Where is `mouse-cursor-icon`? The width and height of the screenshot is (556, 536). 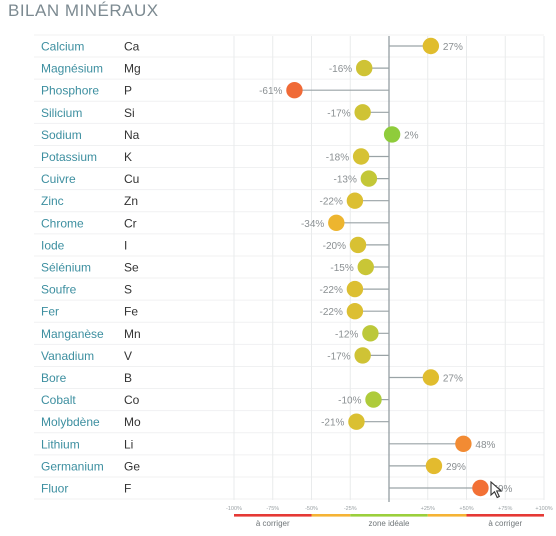 mouse-cursor-icon is located at coordinates (496, 490).